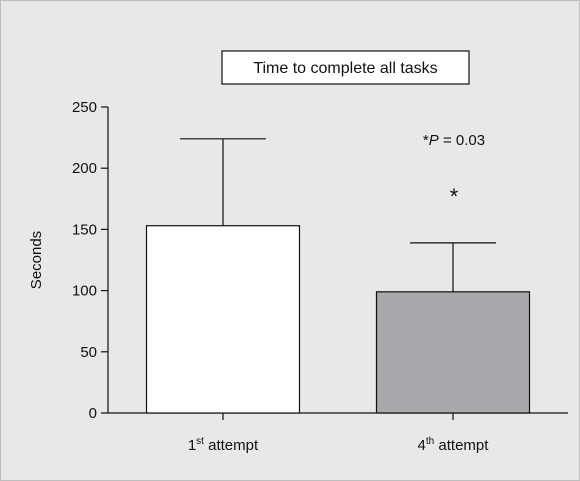 This screenshot has width=580, height=481. What do you see at coordinates (454, 445) in the screenshot?
I see `x-tick-label: 4th attempt` at bounding box center [454, 445].